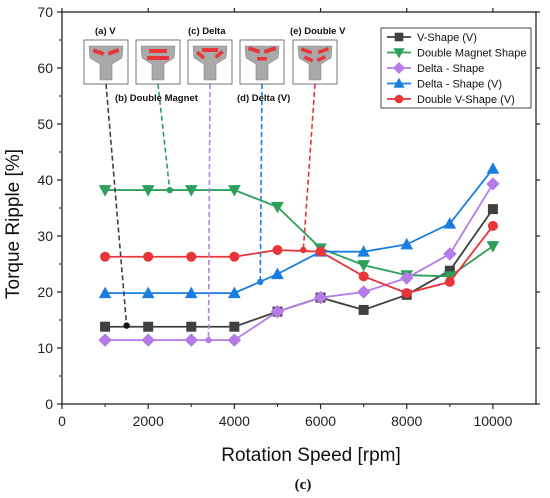 Image resolution: width=550 pixels, height=498 pixels. I want to click on rotor-thumbnail: (c) Delta, so click(210, 55).